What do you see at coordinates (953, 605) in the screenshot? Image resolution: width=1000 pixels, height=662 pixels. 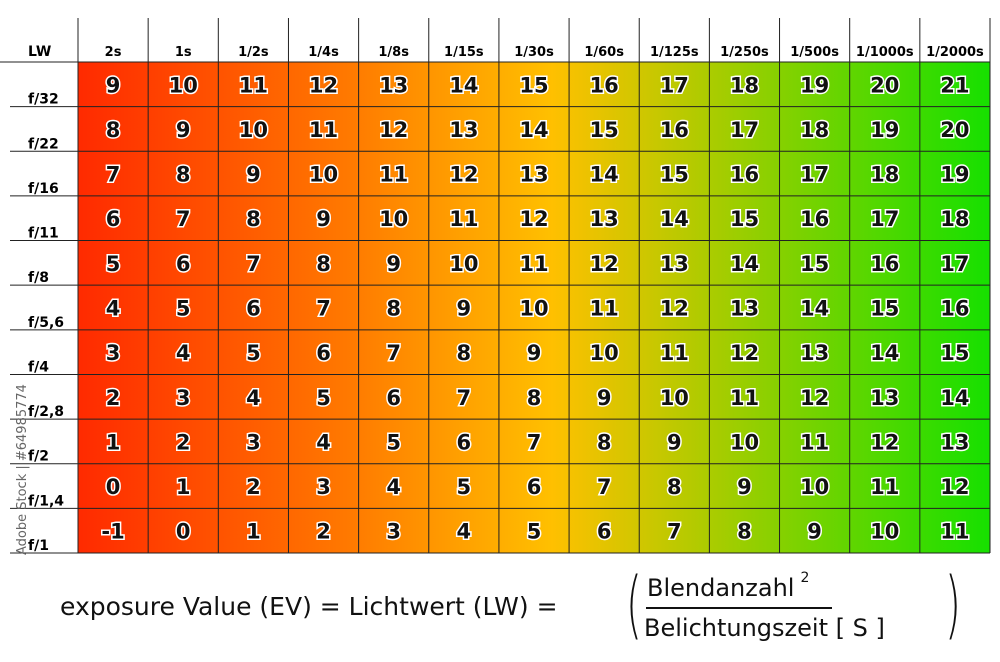 I see `close-paren: )` at bounding box center [953, 605].